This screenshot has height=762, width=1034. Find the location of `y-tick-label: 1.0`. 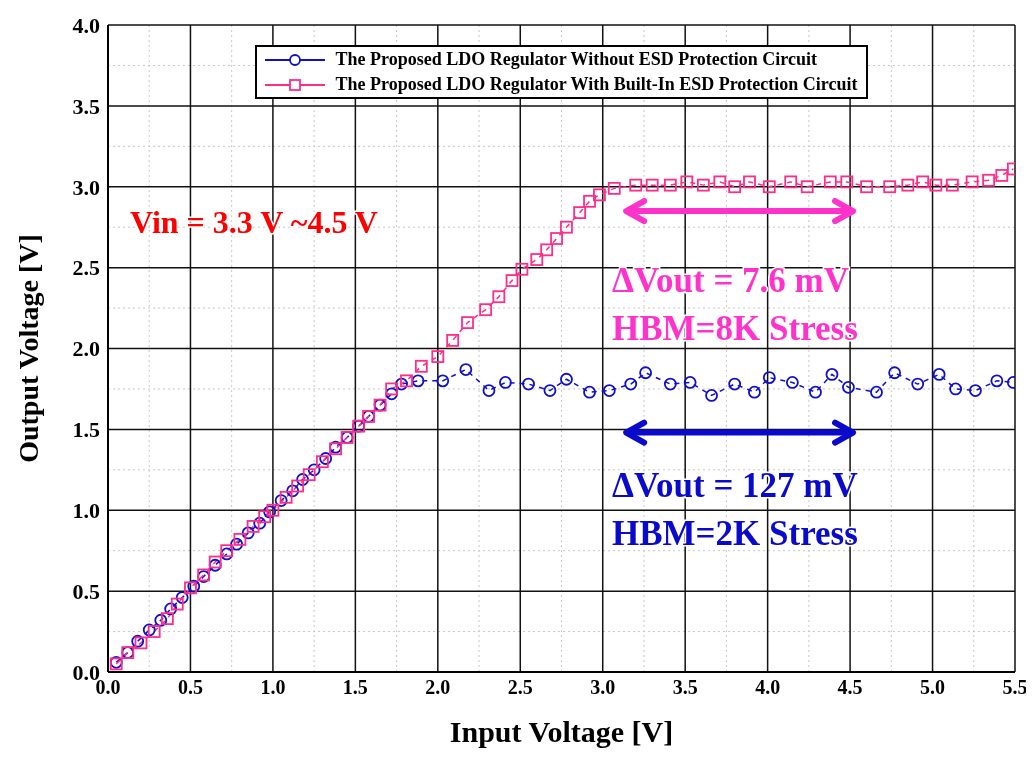

y-tick-label: 1.0 is located at coordinates (86, 511).